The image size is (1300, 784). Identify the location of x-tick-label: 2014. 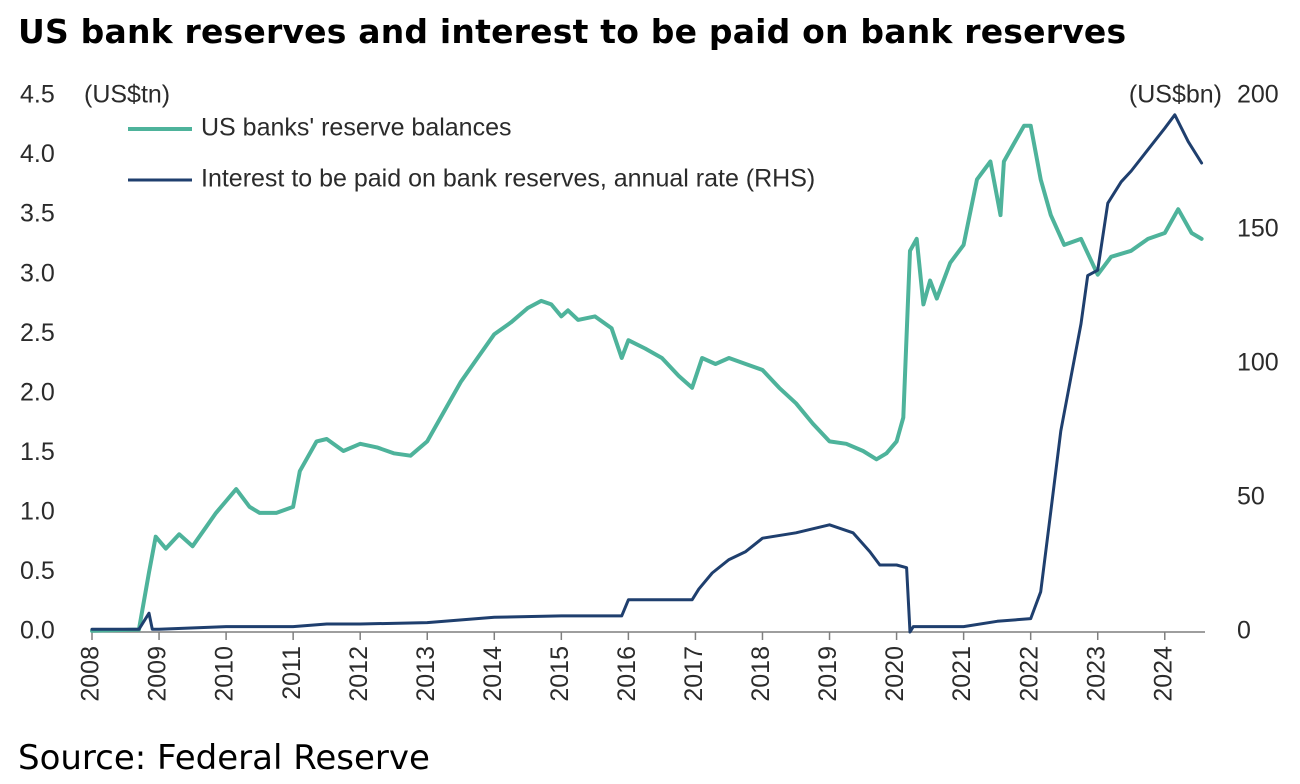
(493, 674).